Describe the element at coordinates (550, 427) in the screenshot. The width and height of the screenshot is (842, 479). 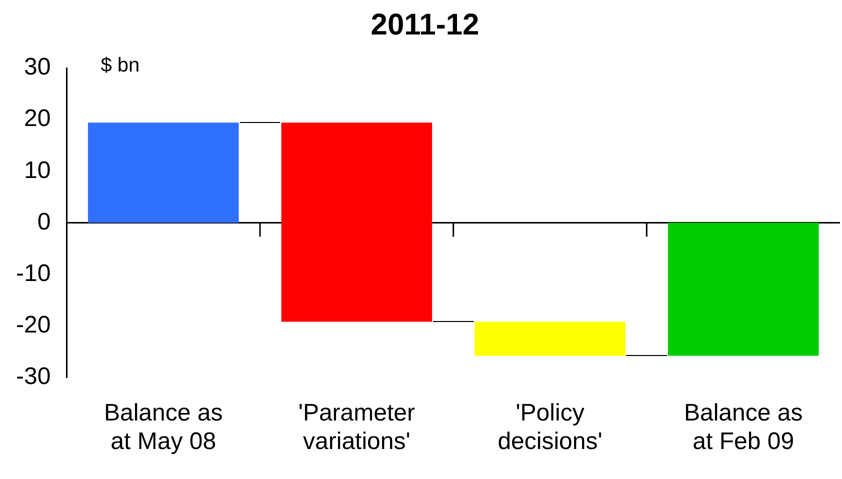
I see `x-tick-label: 'Policy decisions'` at that location.